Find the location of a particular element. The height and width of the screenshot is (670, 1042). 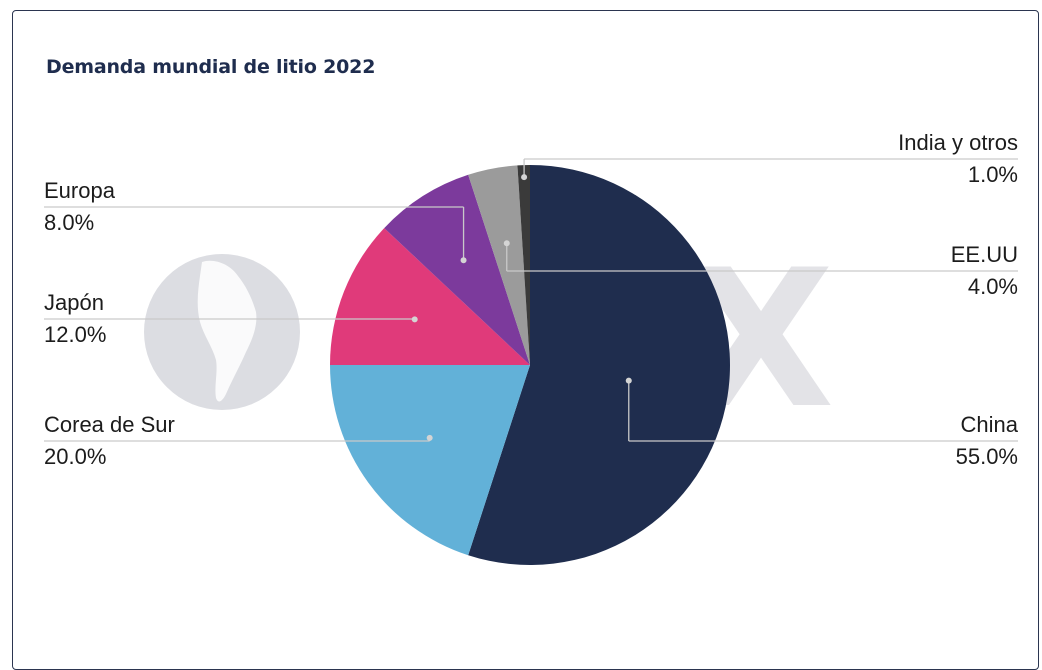

pie-slice-jap-n is located at coordinates (430, 296).